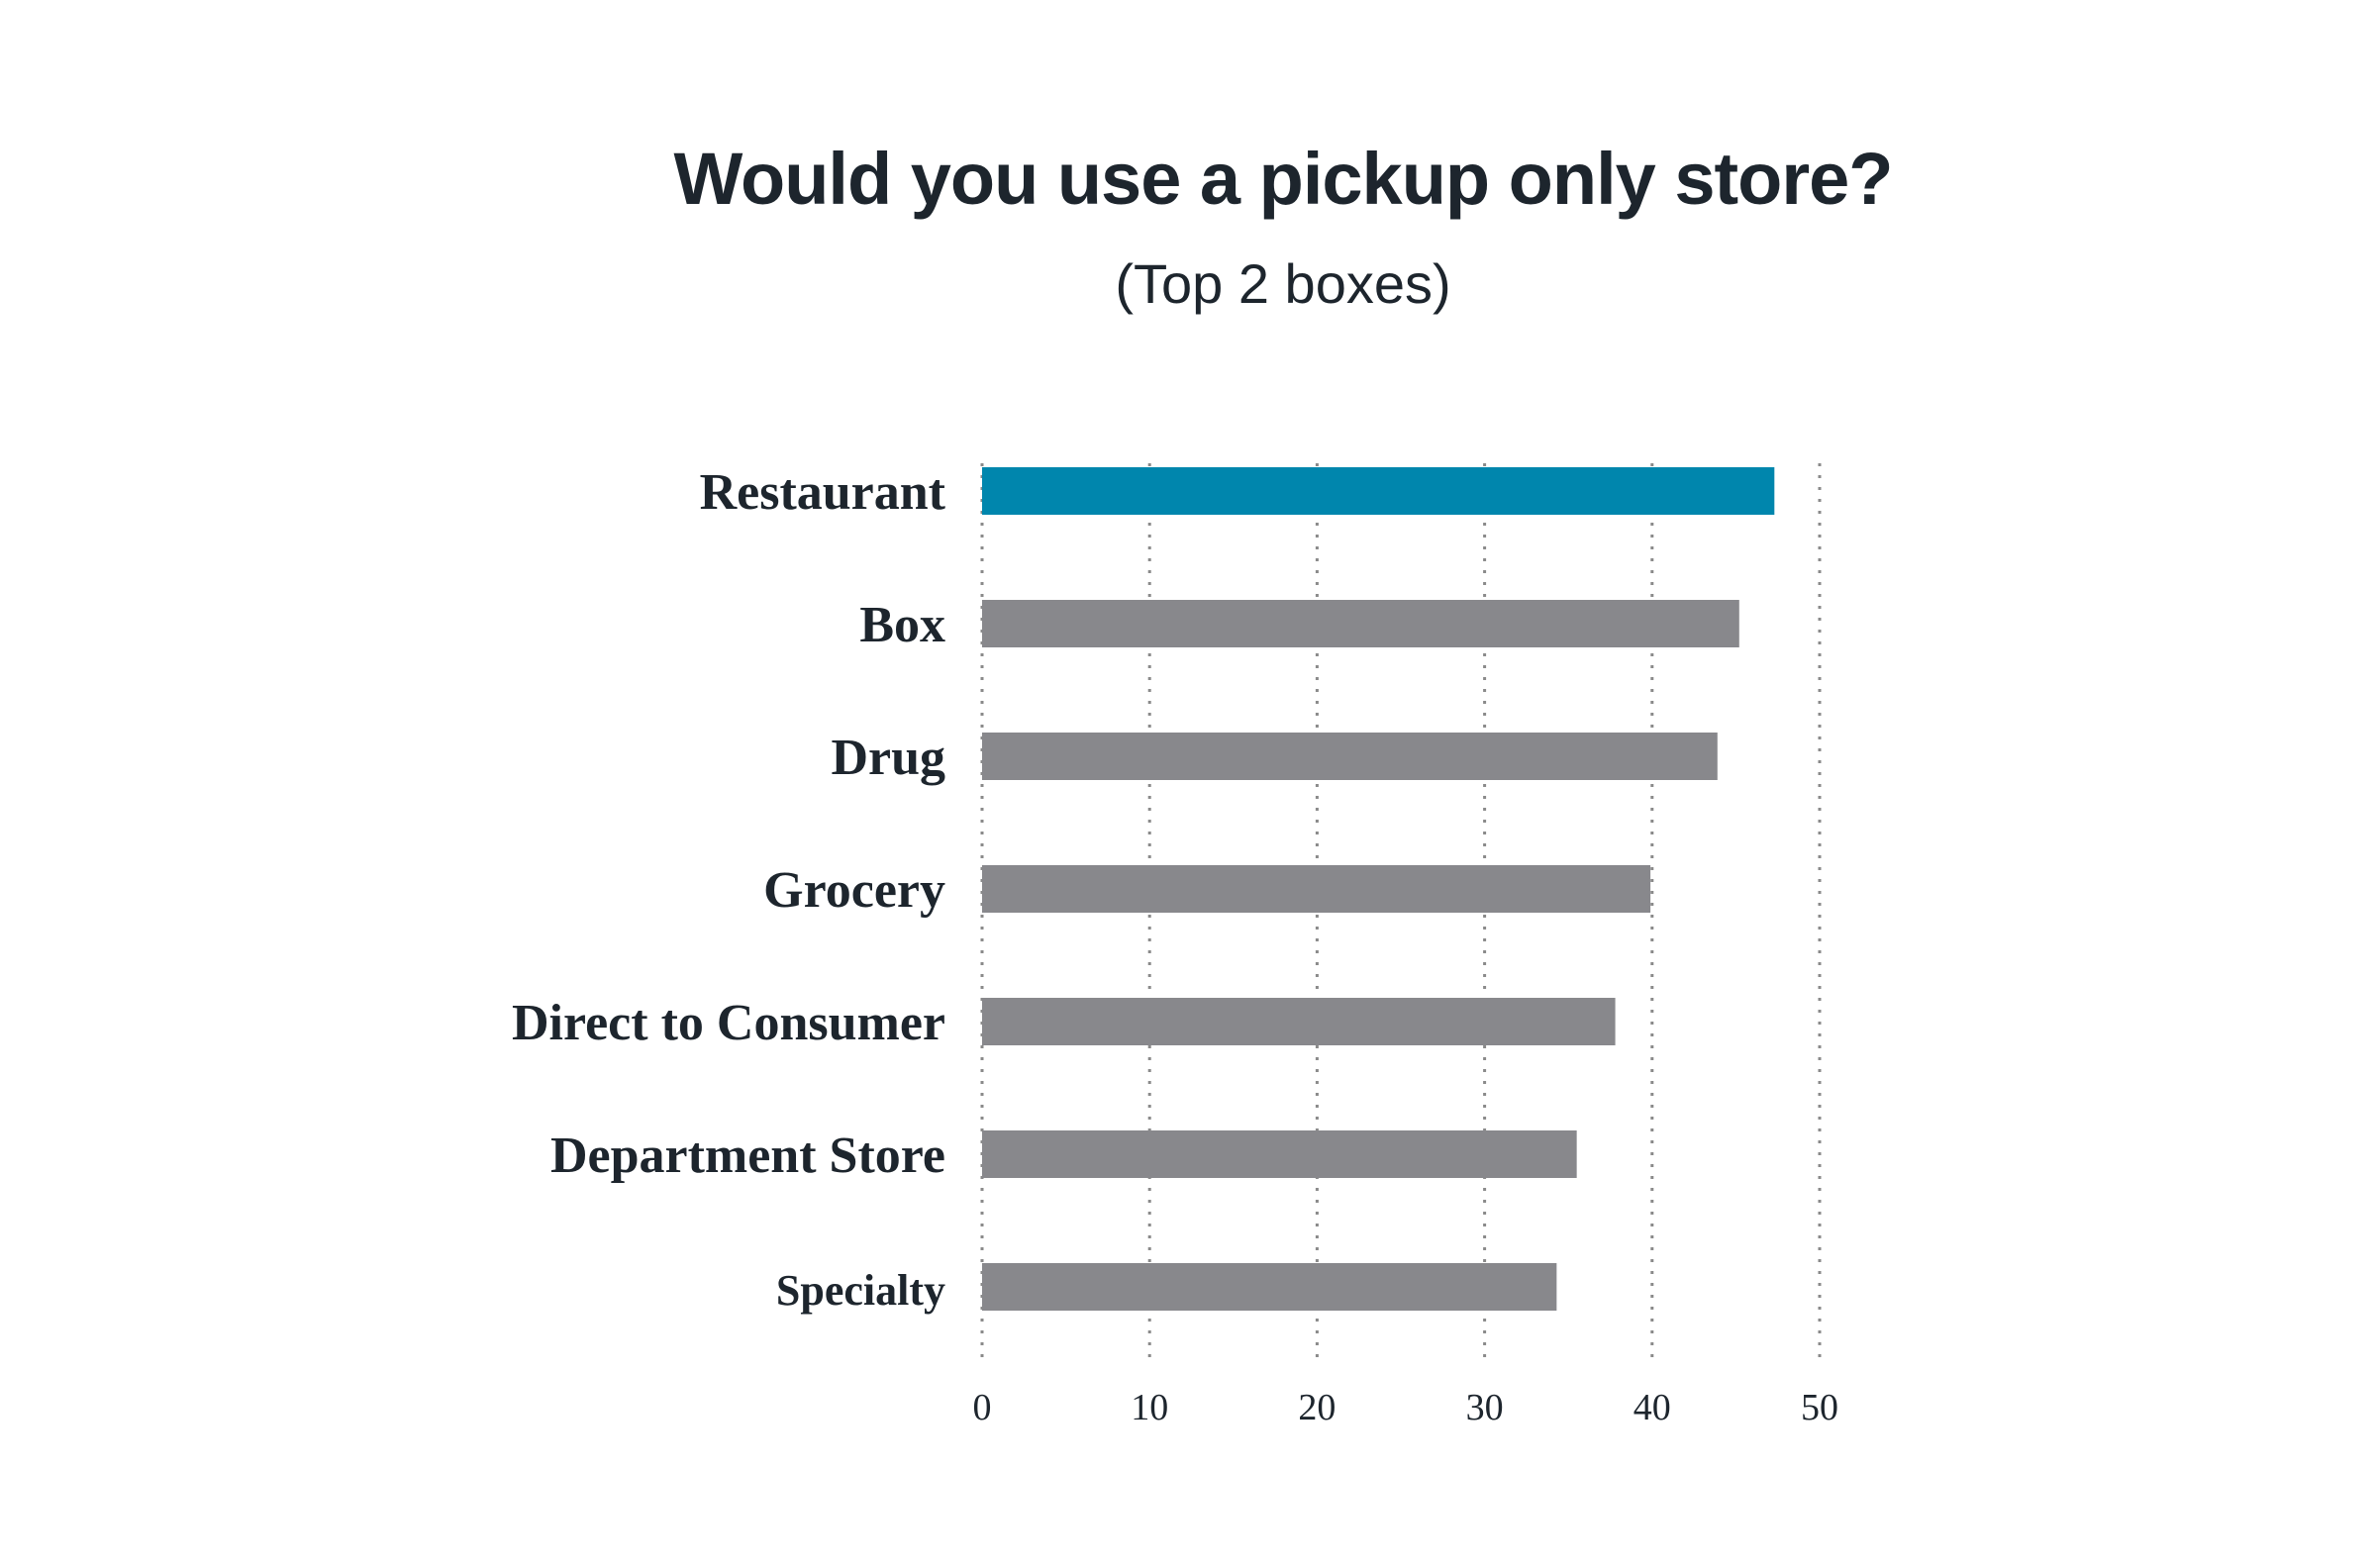 The image size is (2376, 1568). Describe the element at coordinates (983, 1407) in the screenshot. I see `x-tick-label: 0` at that location.